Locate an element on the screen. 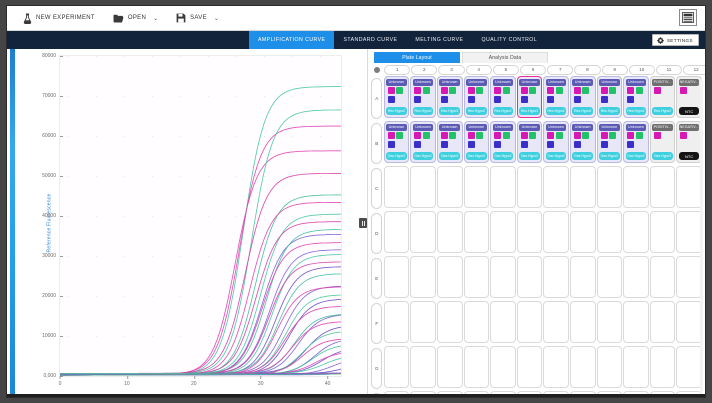 The width and height of the screenshot is (712, 403). plate-scrollbar is located at coordinates (701, 237).